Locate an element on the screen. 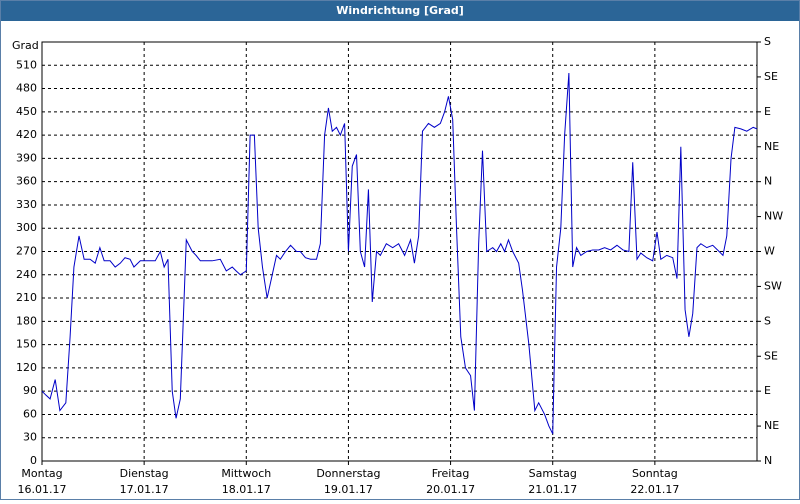 The image size is (800, 504). x-tick-label: Sonntag is located at coordinates (655, 473).